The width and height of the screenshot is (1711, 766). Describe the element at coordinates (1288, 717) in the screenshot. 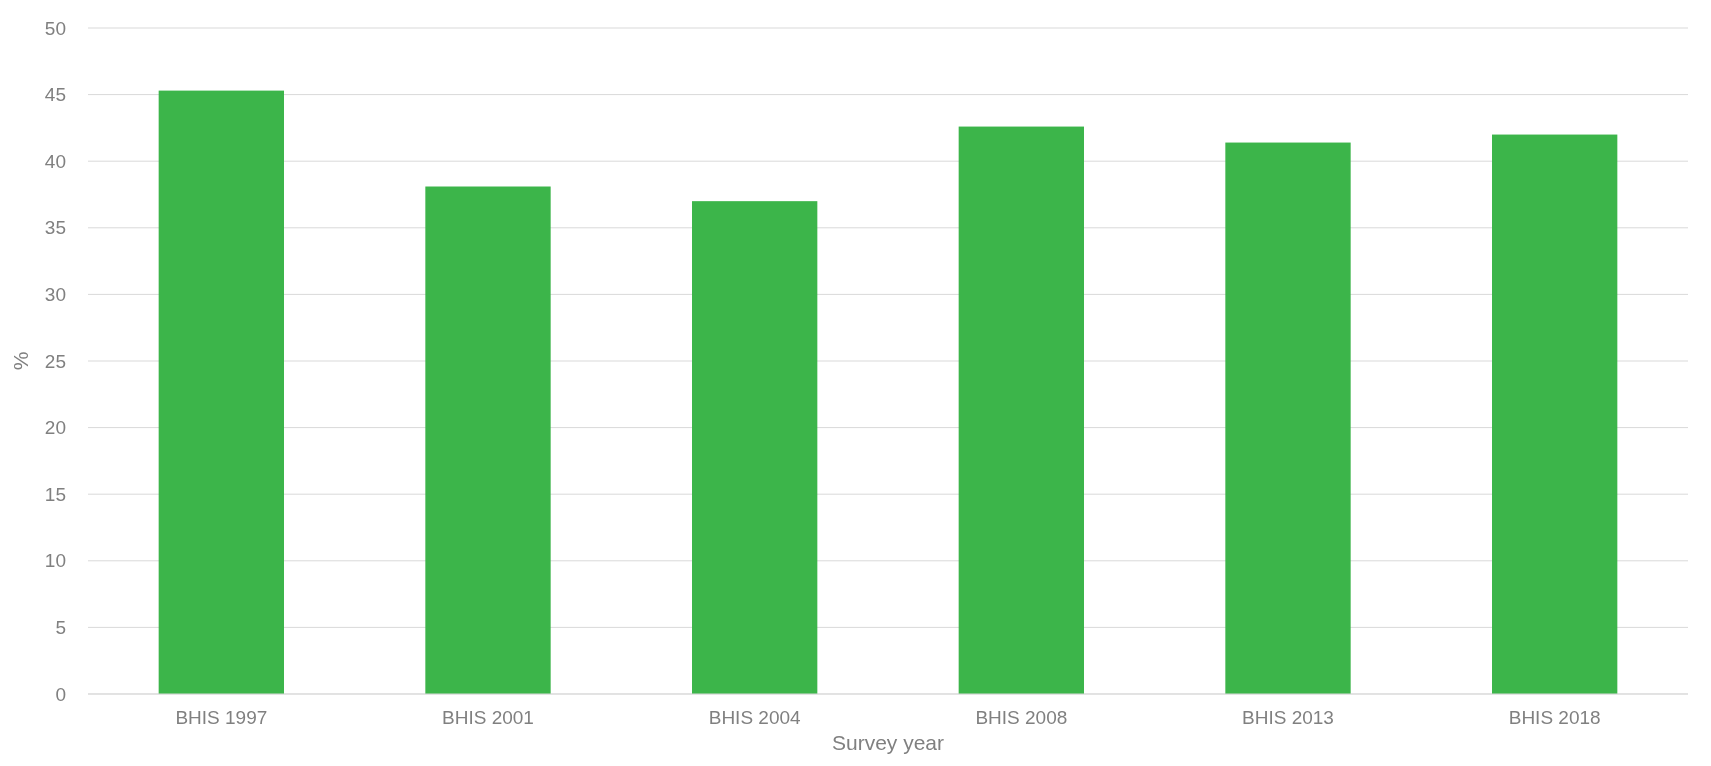

I see `x-tick-label: BHIS 2013` at that location.